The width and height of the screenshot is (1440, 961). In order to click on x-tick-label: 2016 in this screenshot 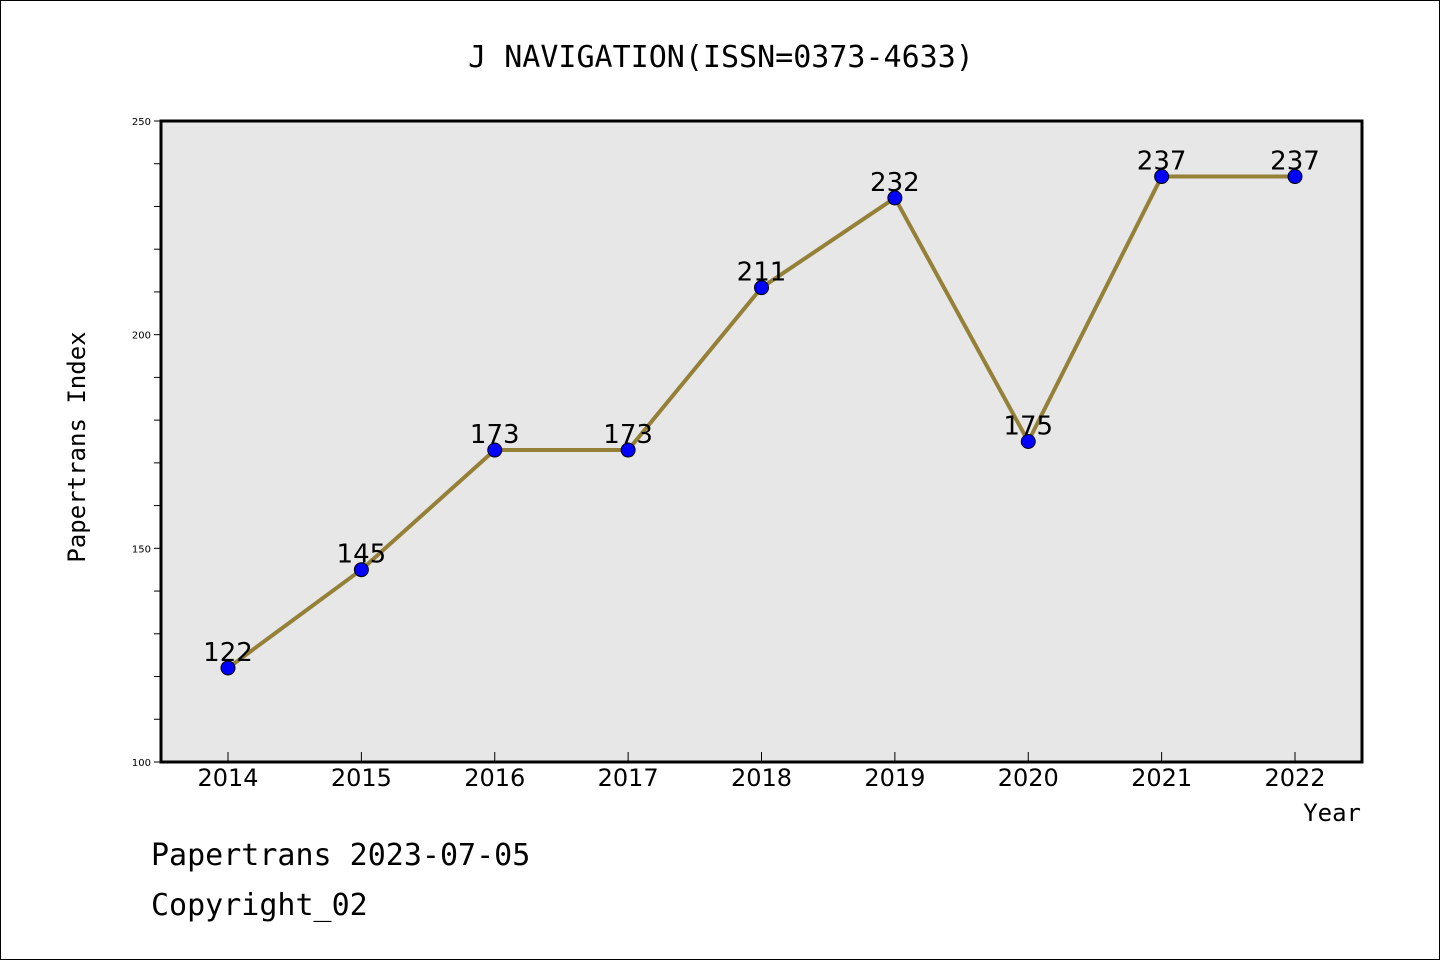, I will do `click(494, 778)`.